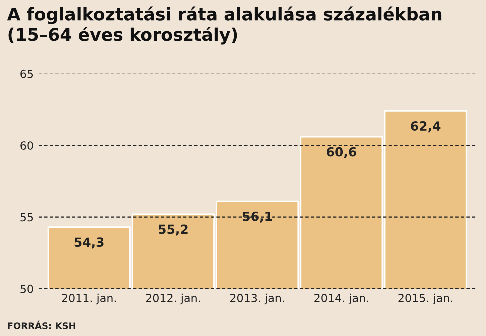 The height and width of the screenshot is (336, 486). Describe the element at coordinates (224, 25) in the screenshot. I see `chart-title: A foglalkoztatási ráta alakulása százalékban (15–64 éves korosztály)` at that location.